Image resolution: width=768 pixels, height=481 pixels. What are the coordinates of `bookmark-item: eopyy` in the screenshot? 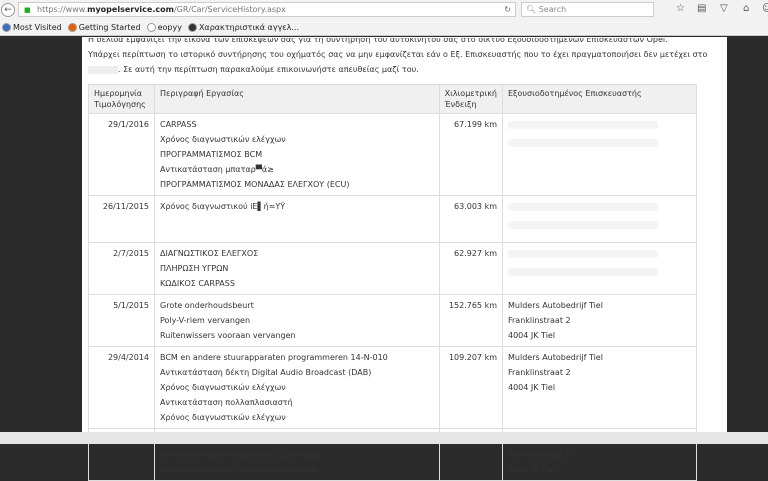 It's located at (164, 27).